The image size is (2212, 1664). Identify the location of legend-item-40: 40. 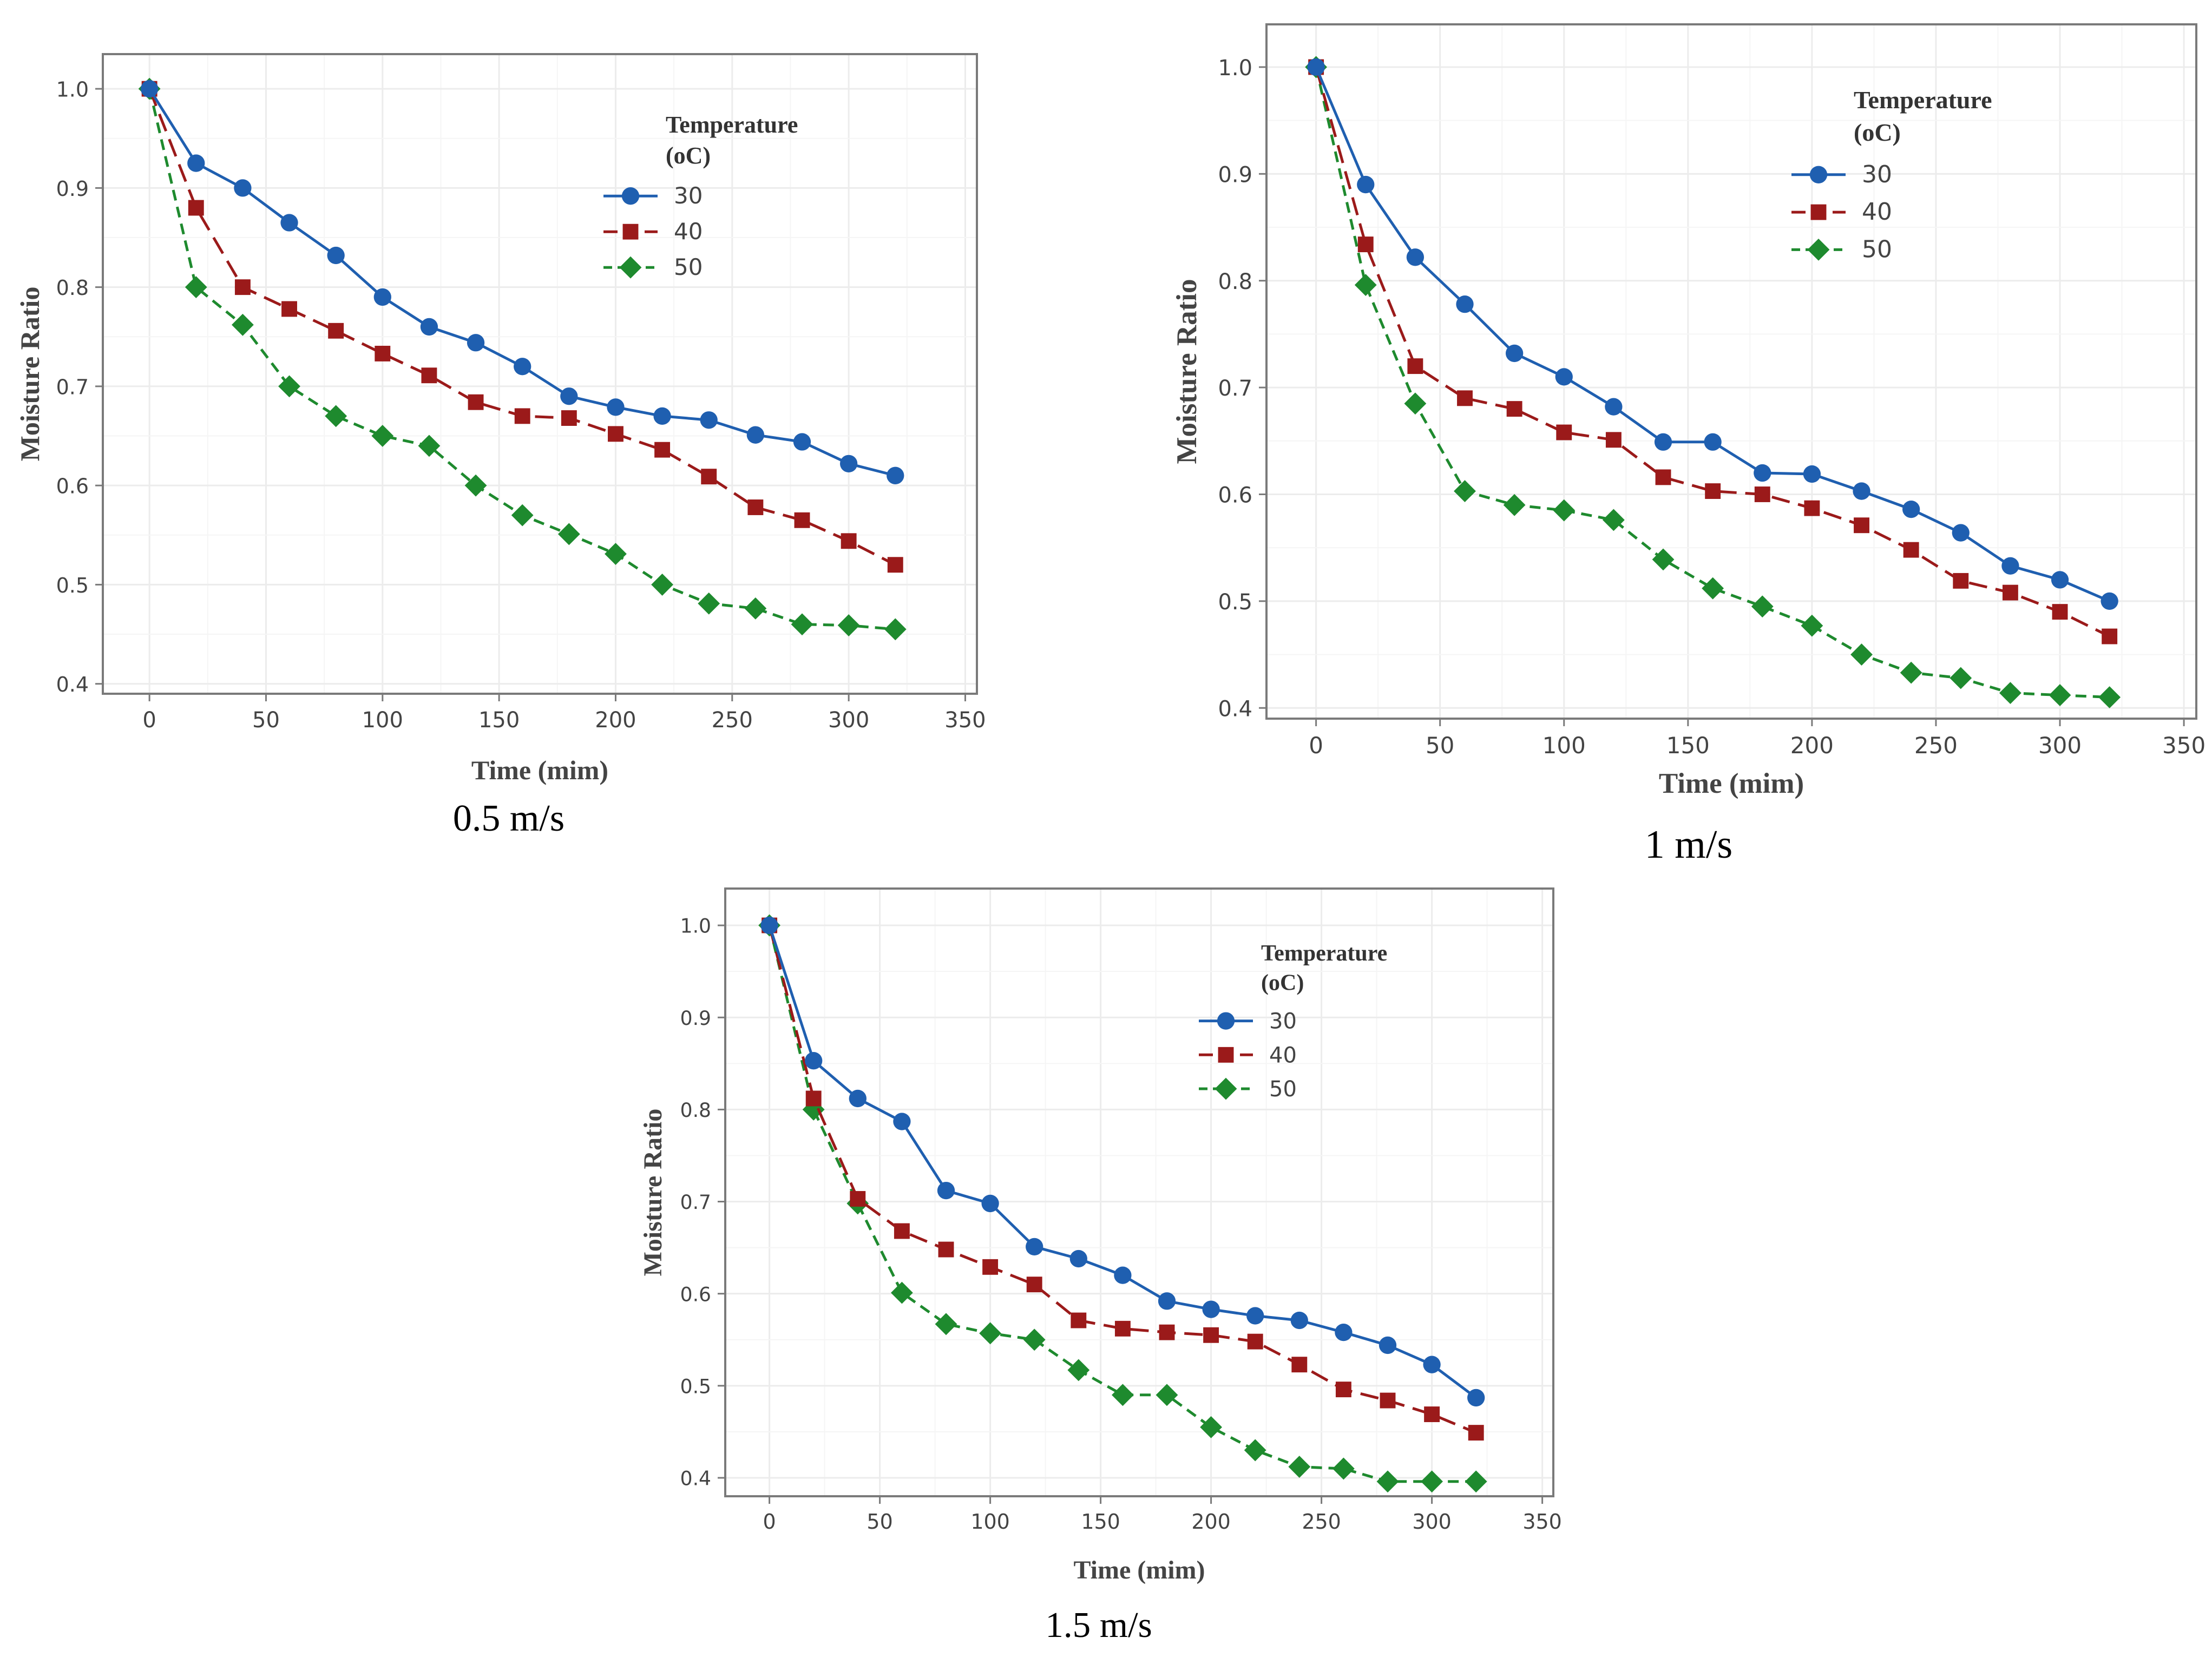
(1248, 1055).